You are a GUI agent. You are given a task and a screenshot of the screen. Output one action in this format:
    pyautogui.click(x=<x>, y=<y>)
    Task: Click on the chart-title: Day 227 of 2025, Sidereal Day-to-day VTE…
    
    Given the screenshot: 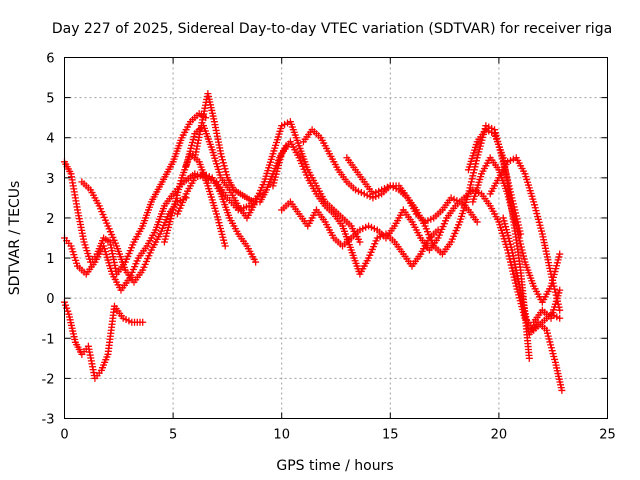 What is the action you would take?
    pyautogui.click(x=332, y=29)
    